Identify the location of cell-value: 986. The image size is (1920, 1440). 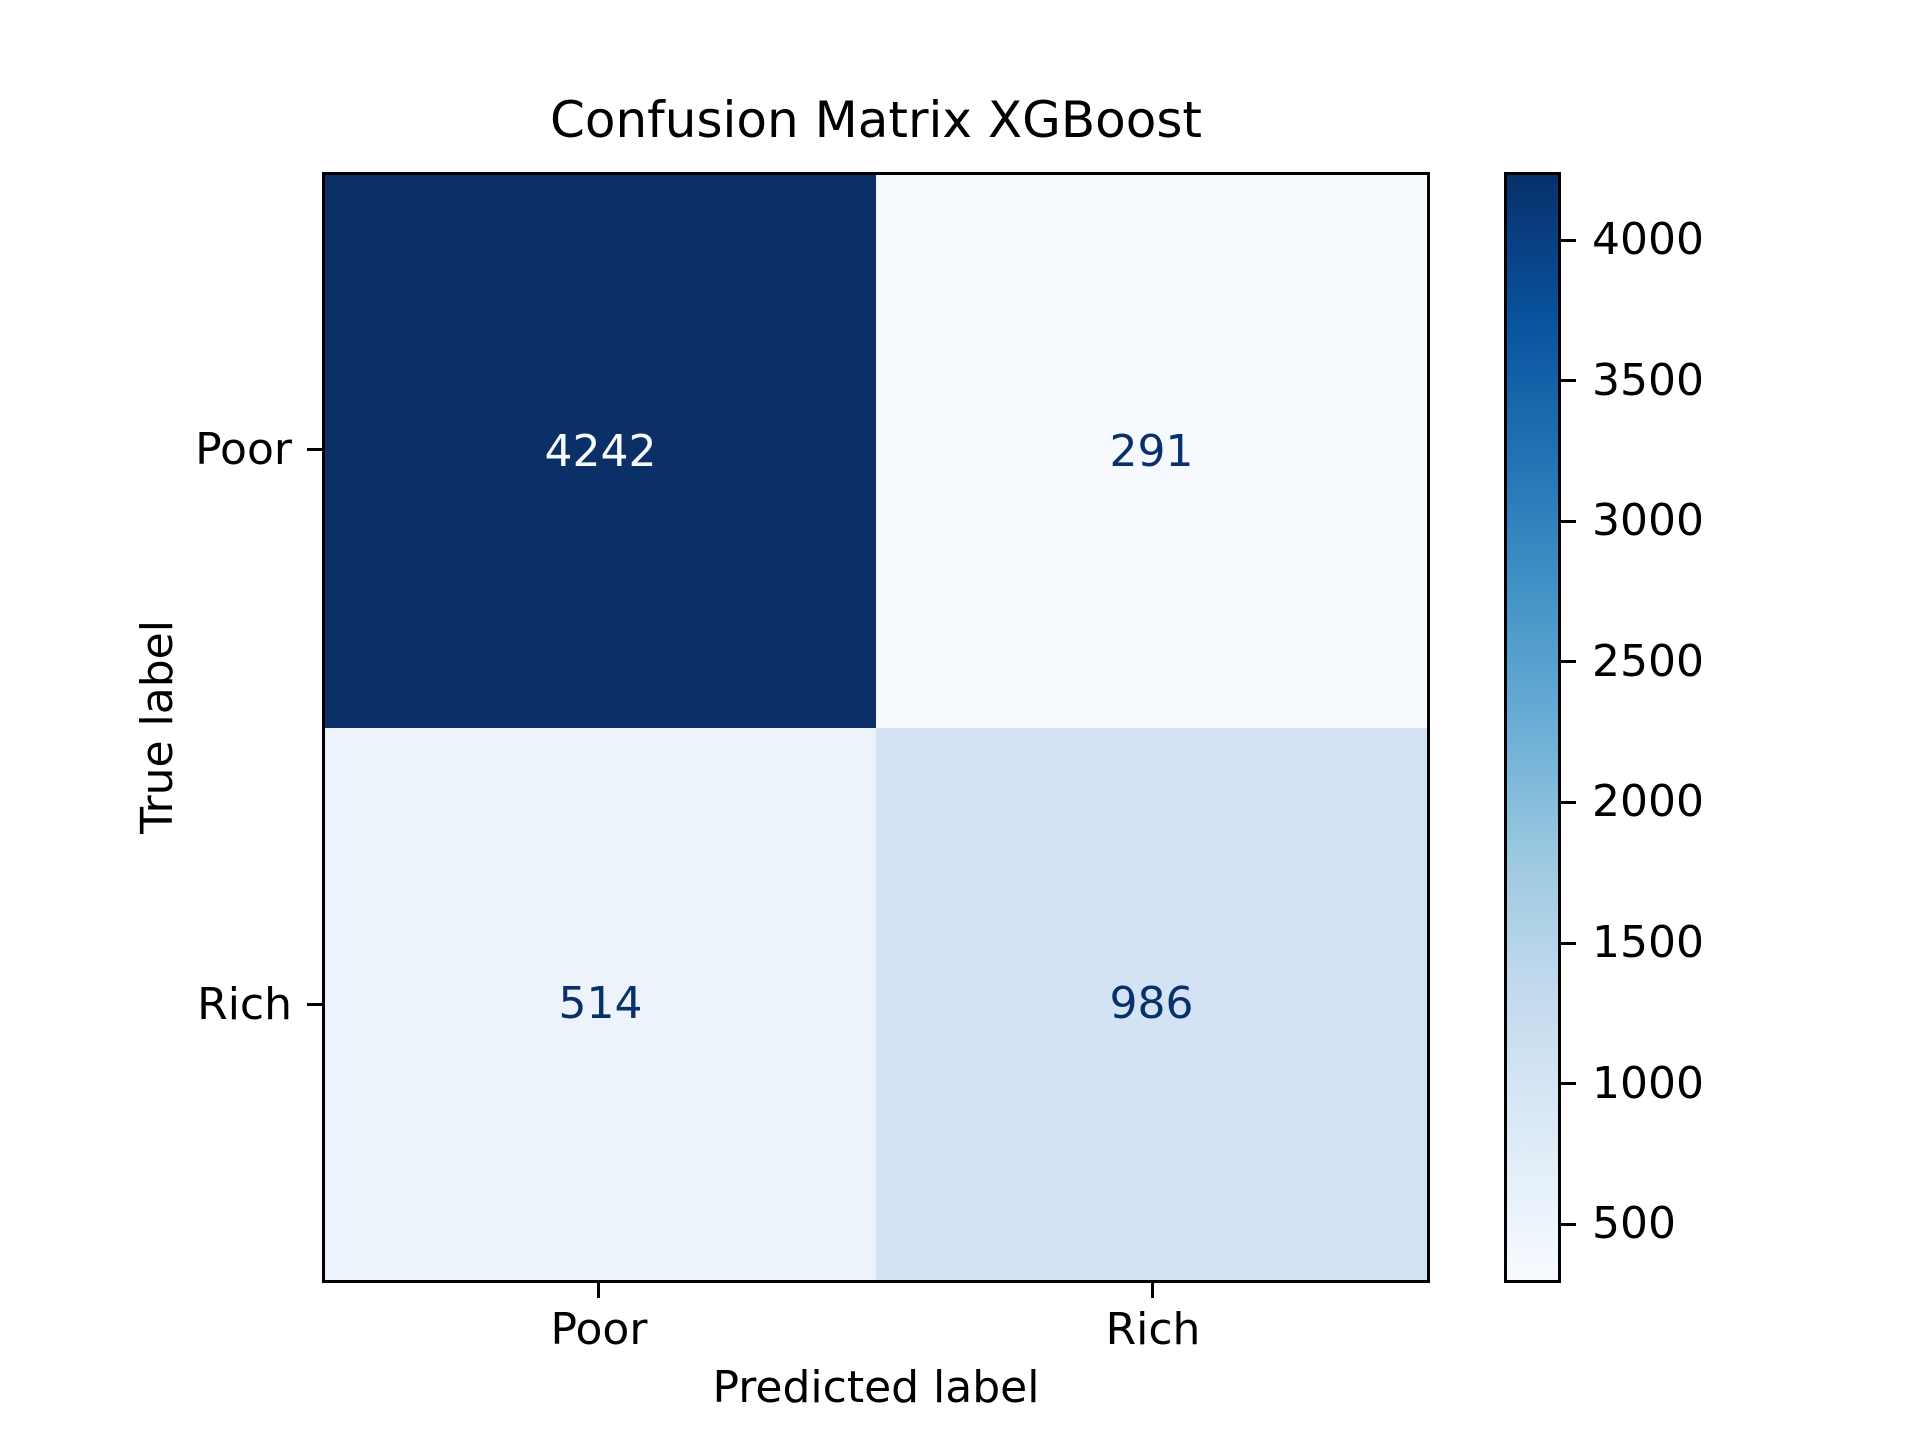
(1151, 1004).